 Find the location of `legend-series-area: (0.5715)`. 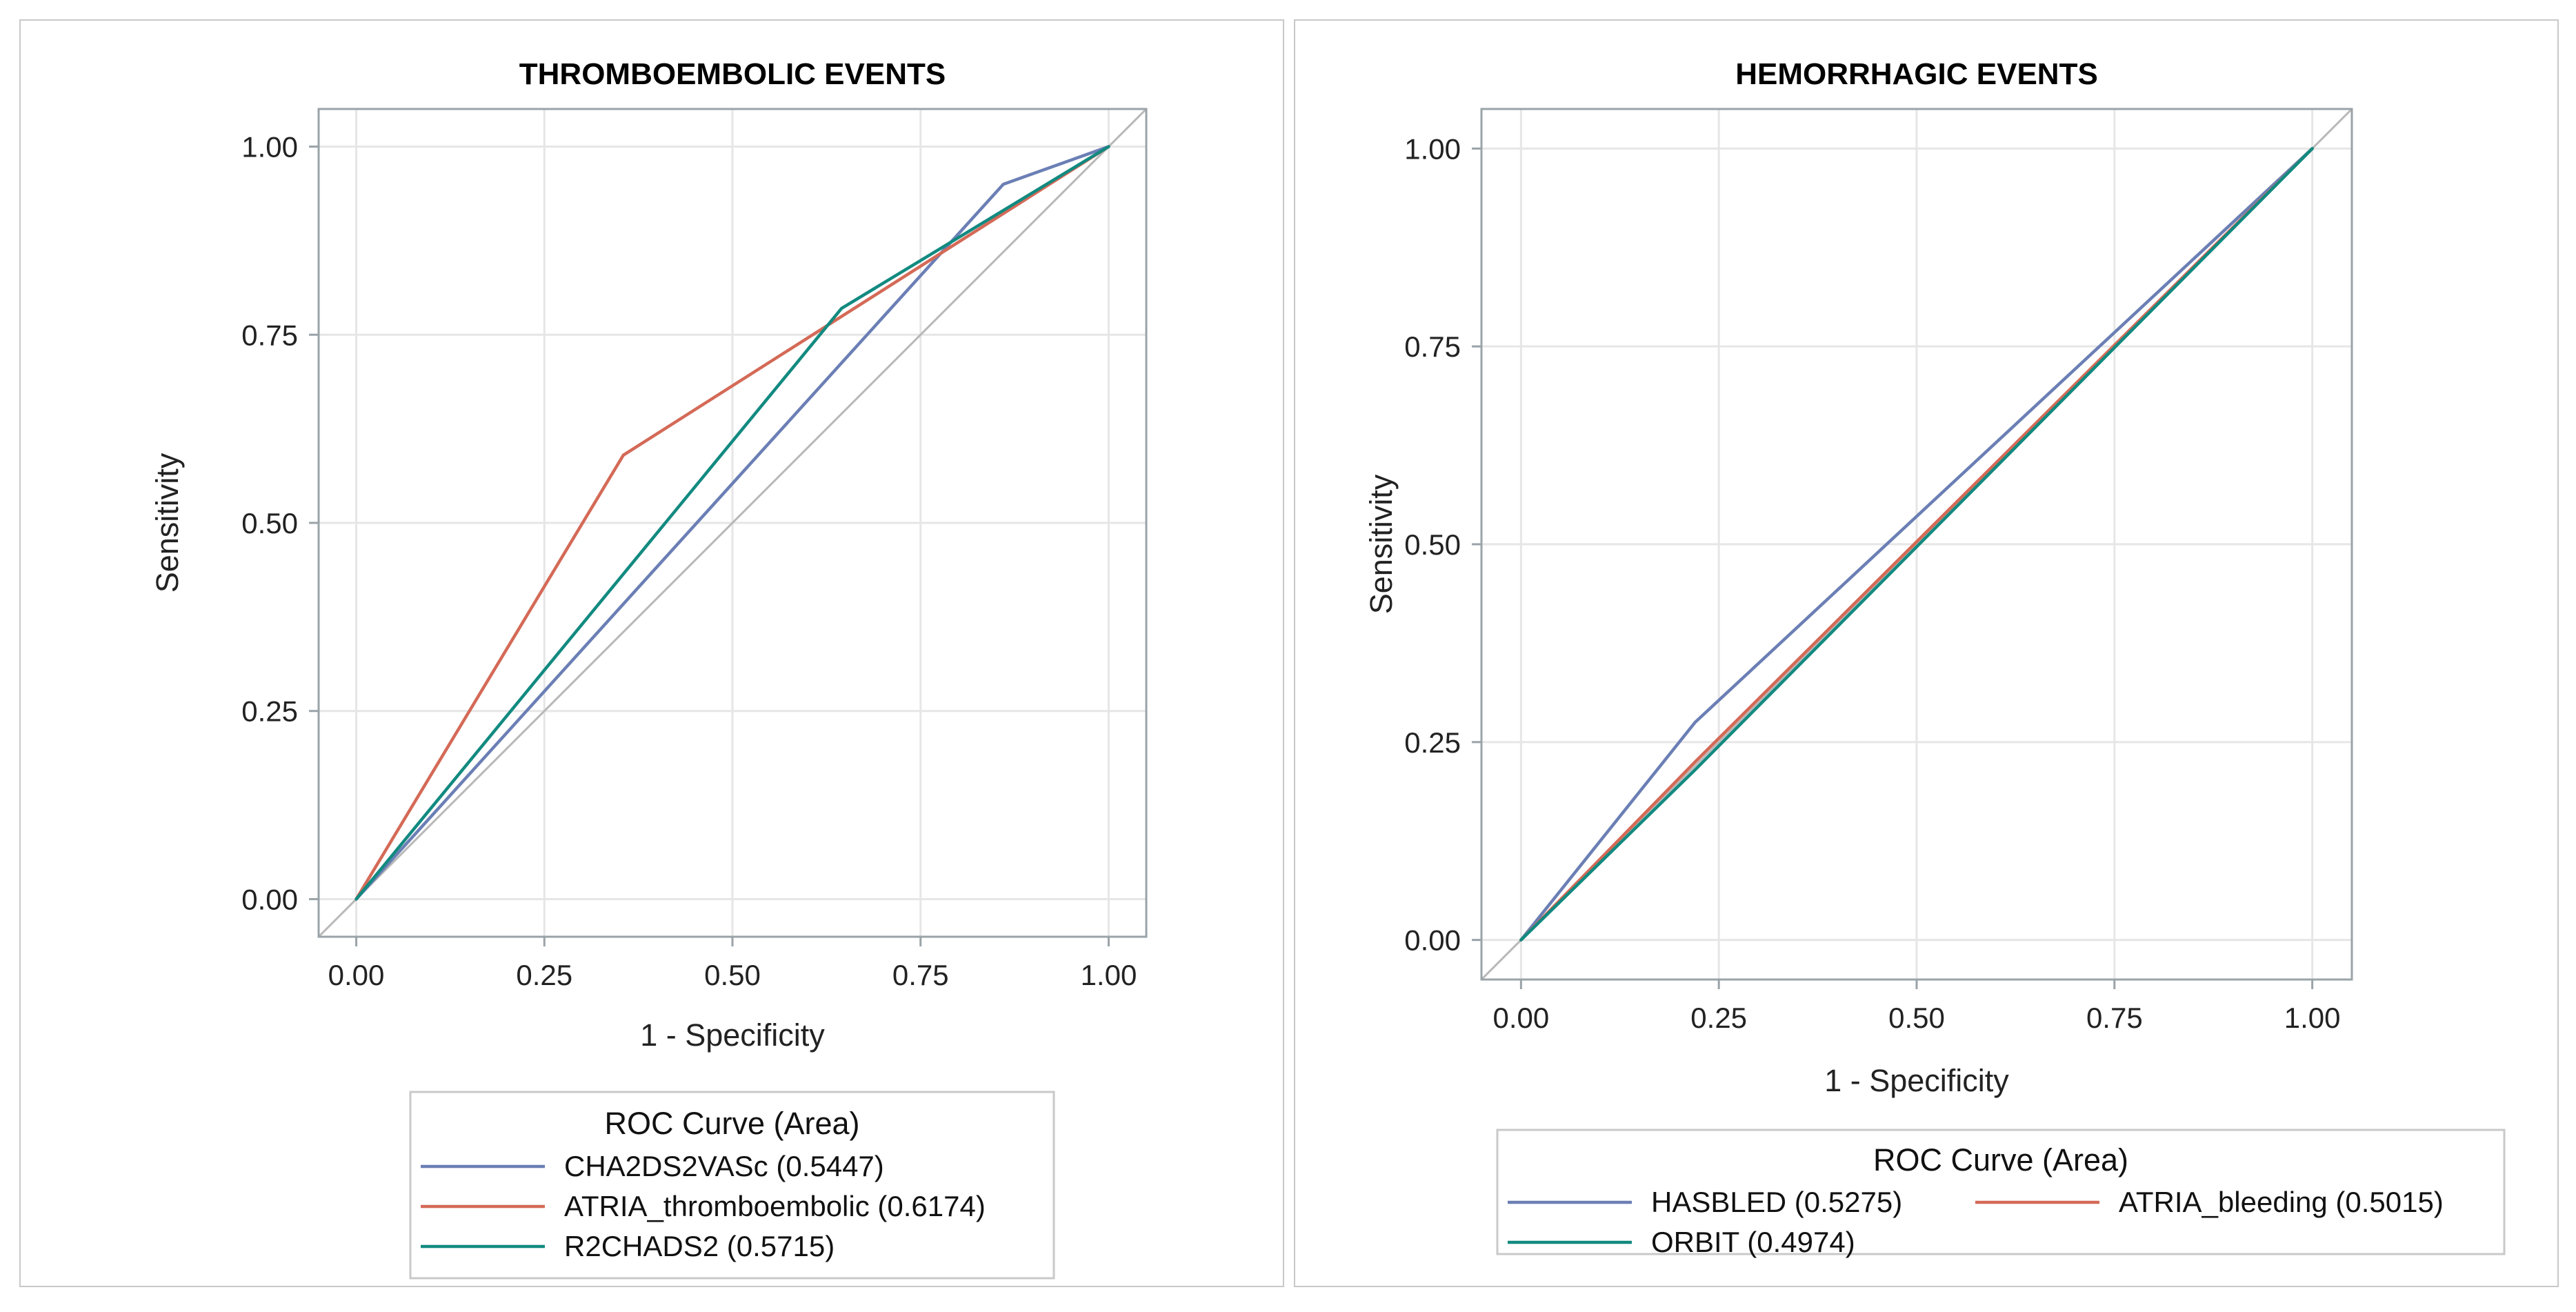

legend-series-area: (0.5715) is located at coordinates (781, 1246).